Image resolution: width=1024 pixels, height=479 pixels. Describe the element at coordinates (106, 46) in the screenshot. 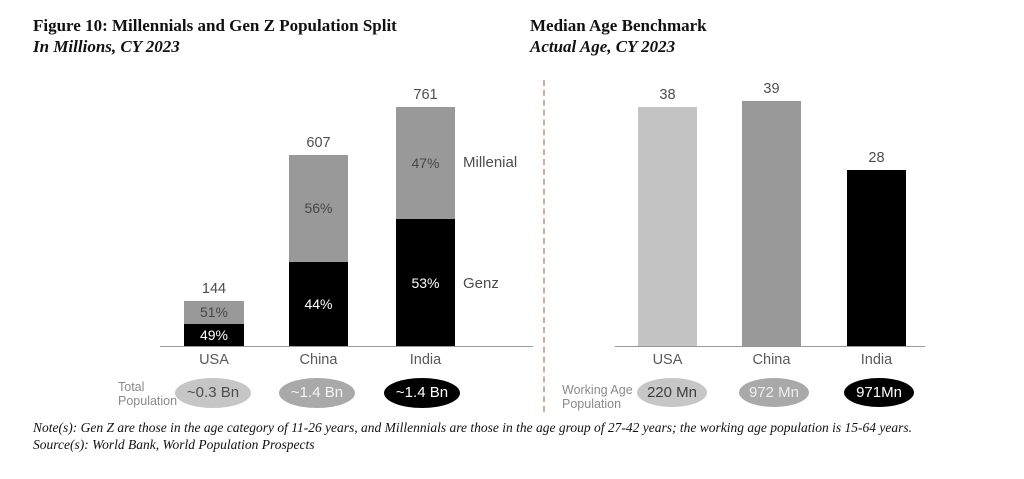

I see `left-chart-subtitle: In Millions, CY 2023` at that location.